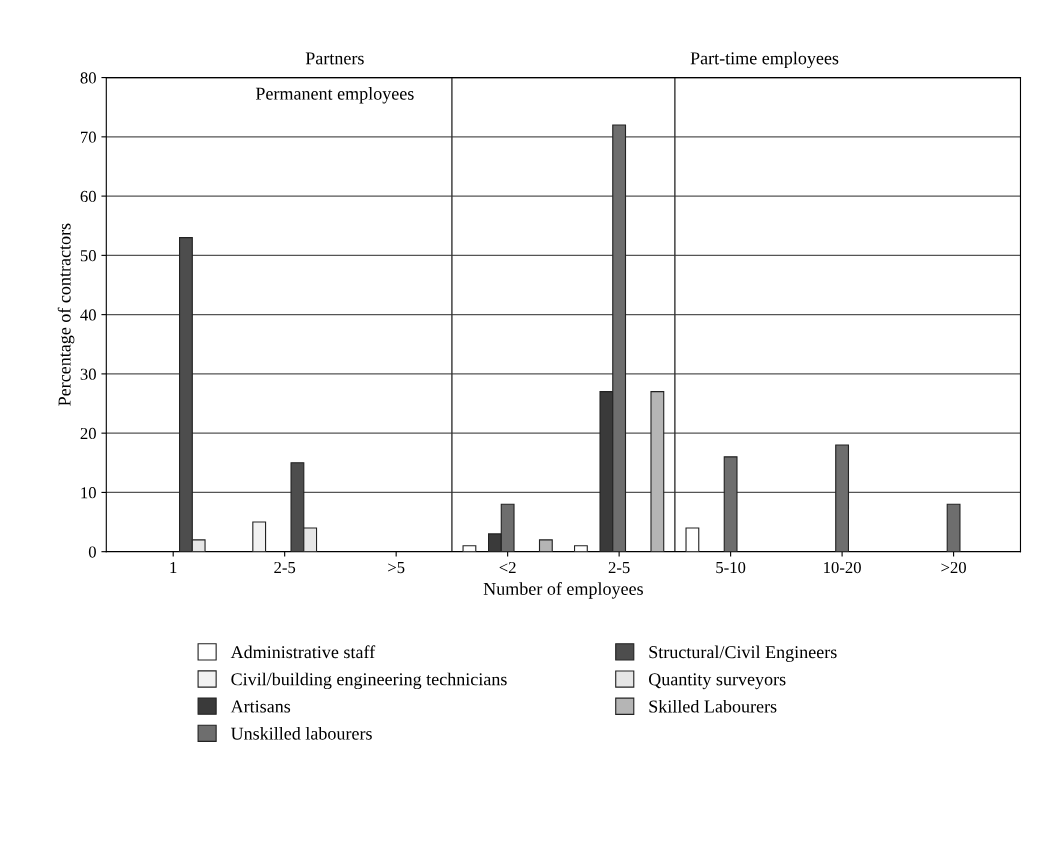 The width and height of the screenshot is (1063, 862). Describe the element at coordinates (88, 315) in the screenshot. I see `y-tick-label: 40` at that location.